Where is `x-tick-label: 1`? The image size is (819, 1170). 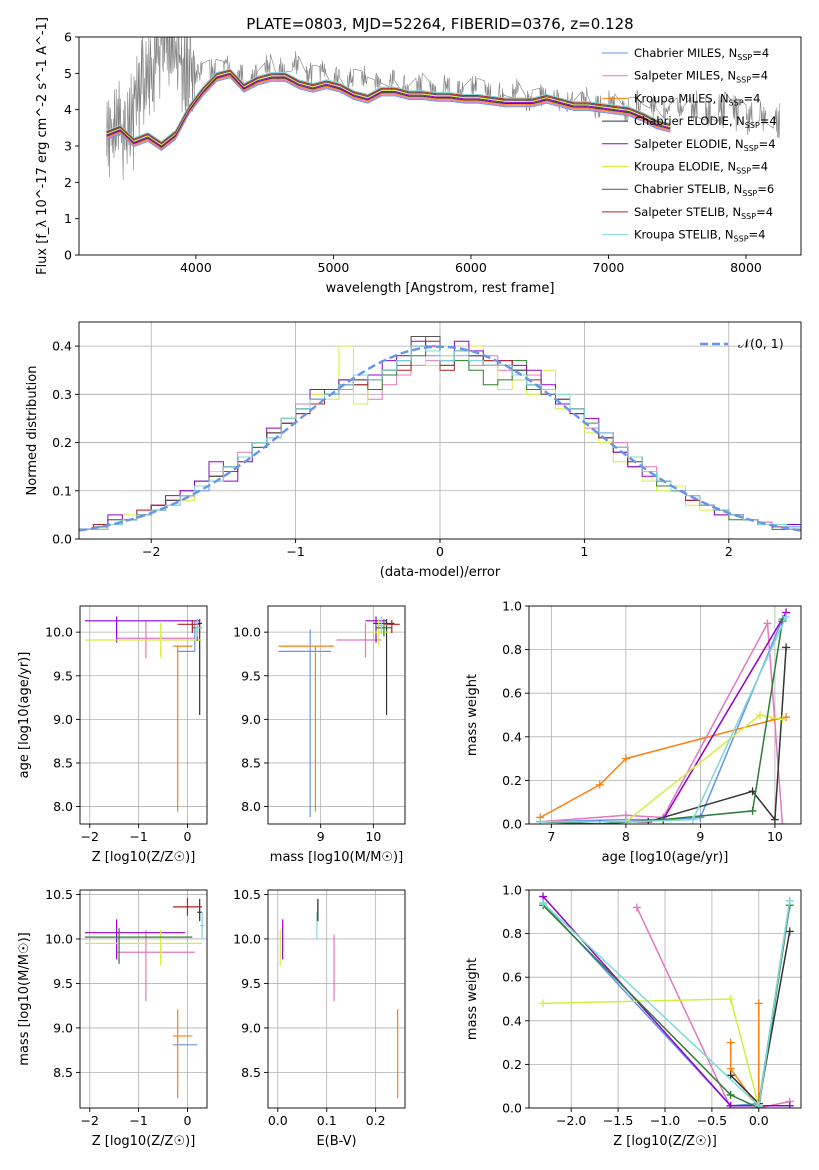 x-tick-label: 1 is located at coordinates (584, 551).